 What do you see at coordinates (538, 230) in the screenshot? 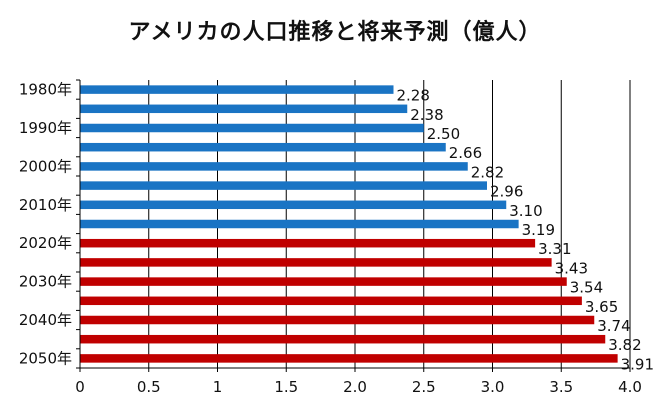
I see `data-label-2015年: 3.19` at bounding box center [538, 230].